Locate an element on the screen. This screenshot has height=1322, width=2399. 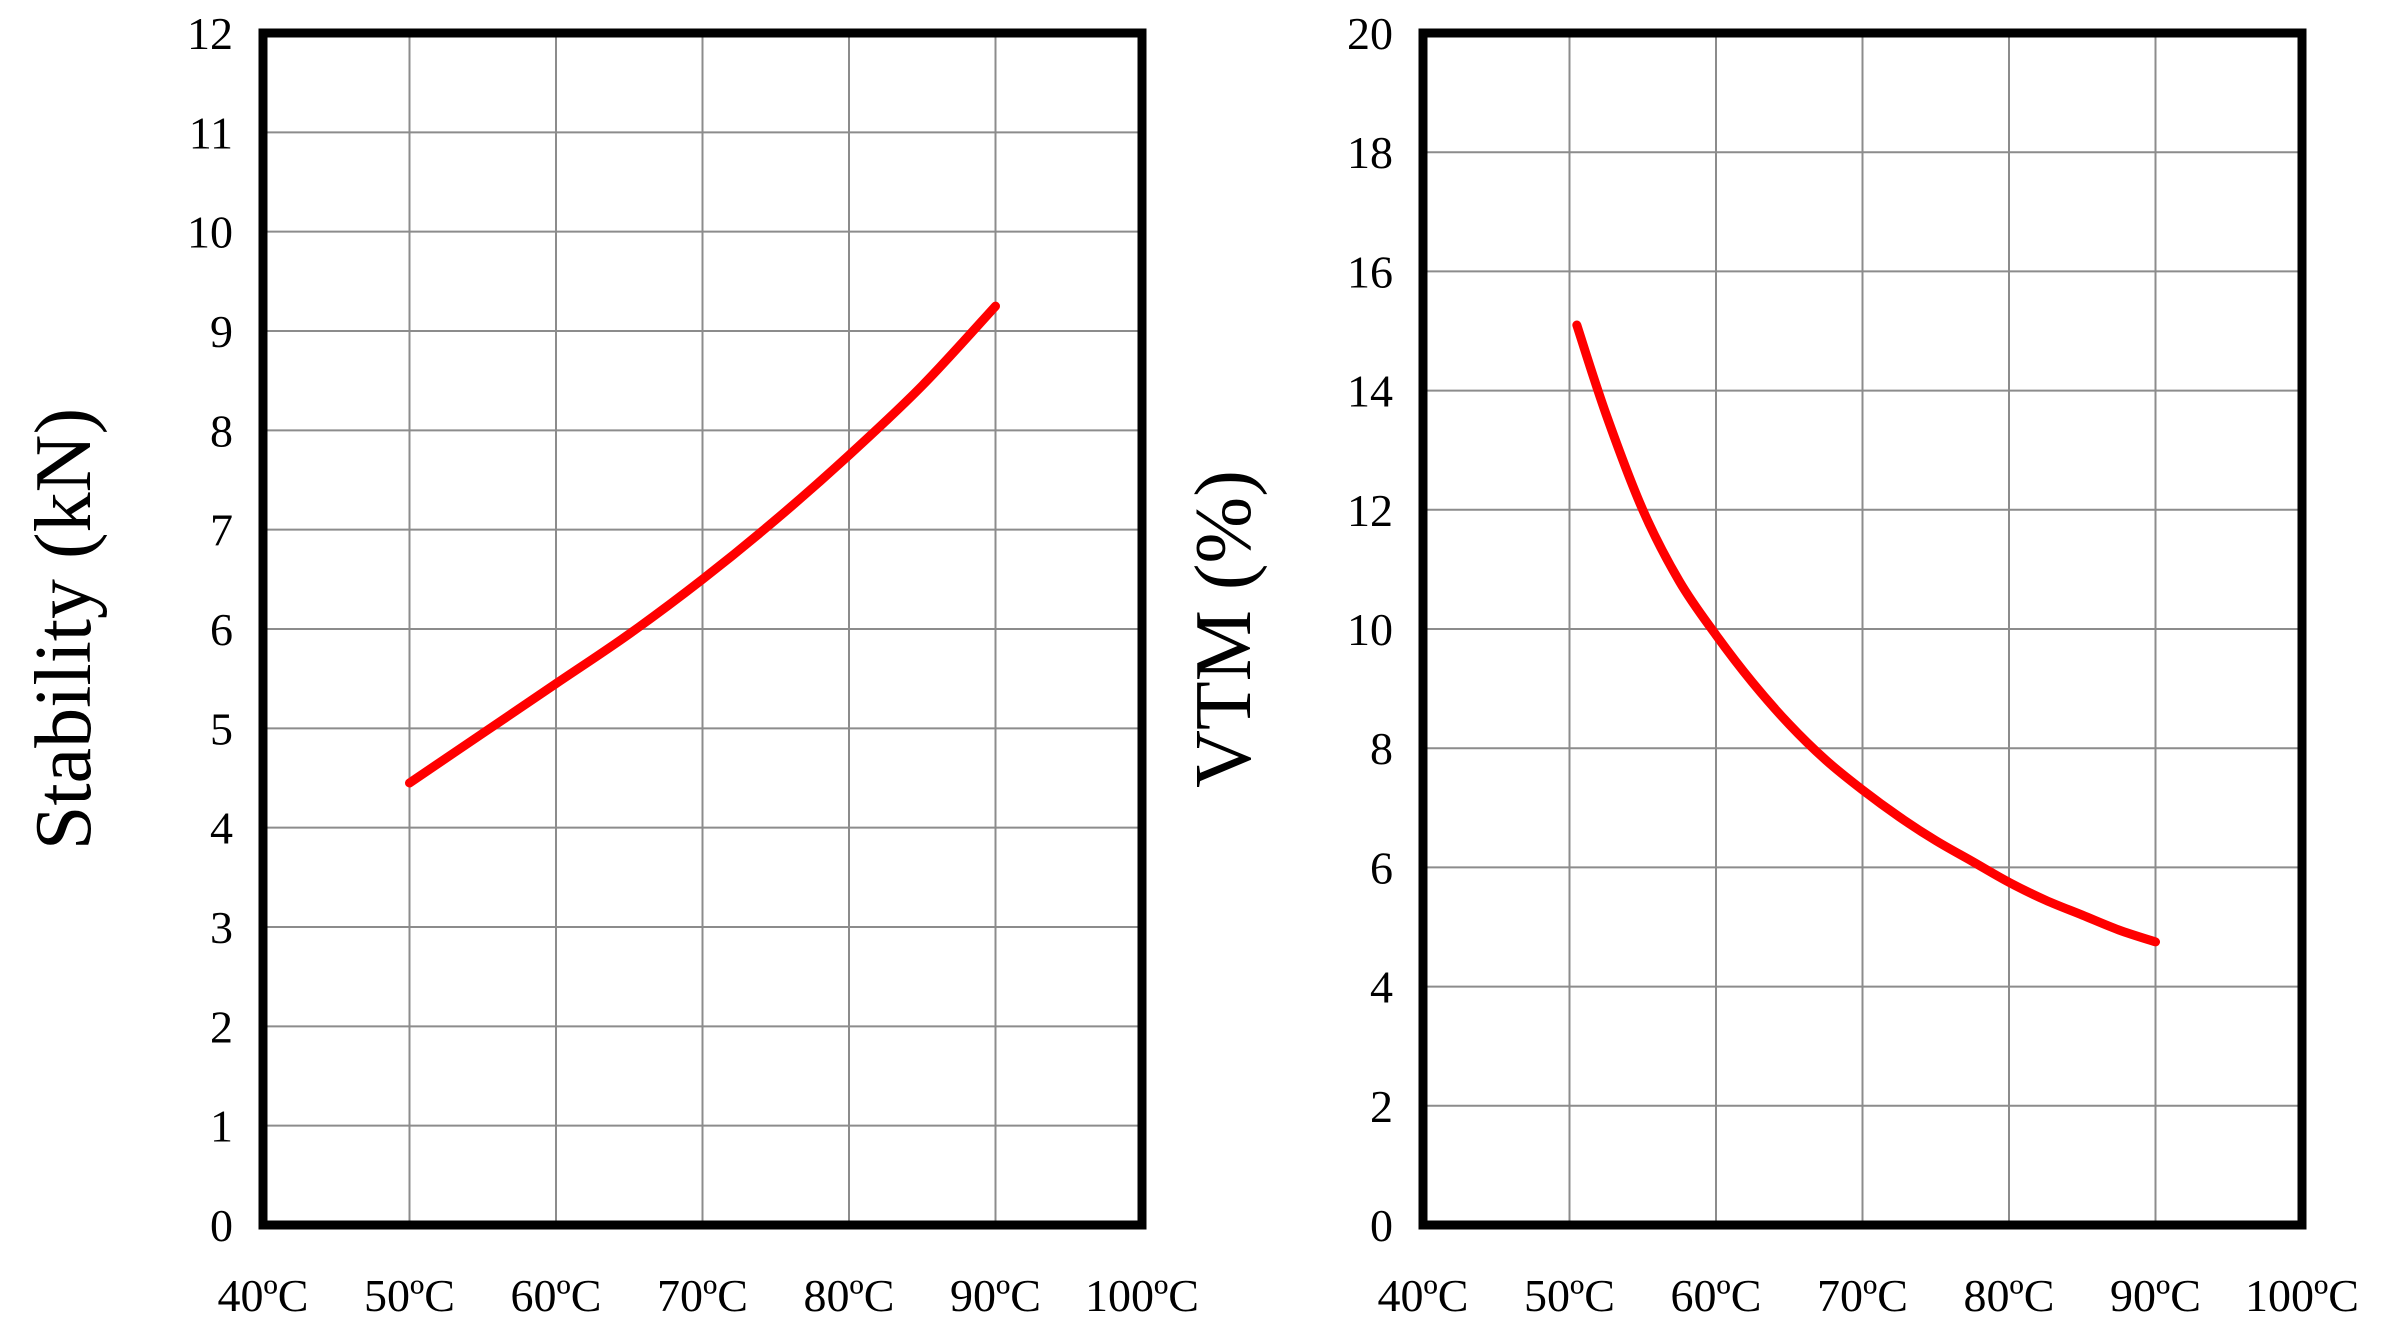
chart-2-x-tick-label: 90ºC is located at coordinates (2155, 1295).